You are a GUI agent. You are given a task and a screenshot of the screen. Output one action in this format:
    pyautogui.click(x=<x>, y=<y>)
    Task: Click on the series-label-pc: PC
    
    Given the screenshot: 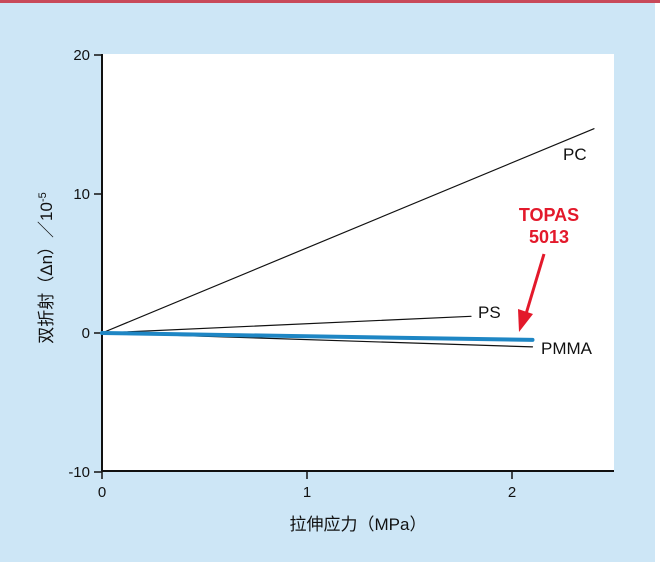 What is the action you would take?
    pyautogui.click(x=575, y=154)
    